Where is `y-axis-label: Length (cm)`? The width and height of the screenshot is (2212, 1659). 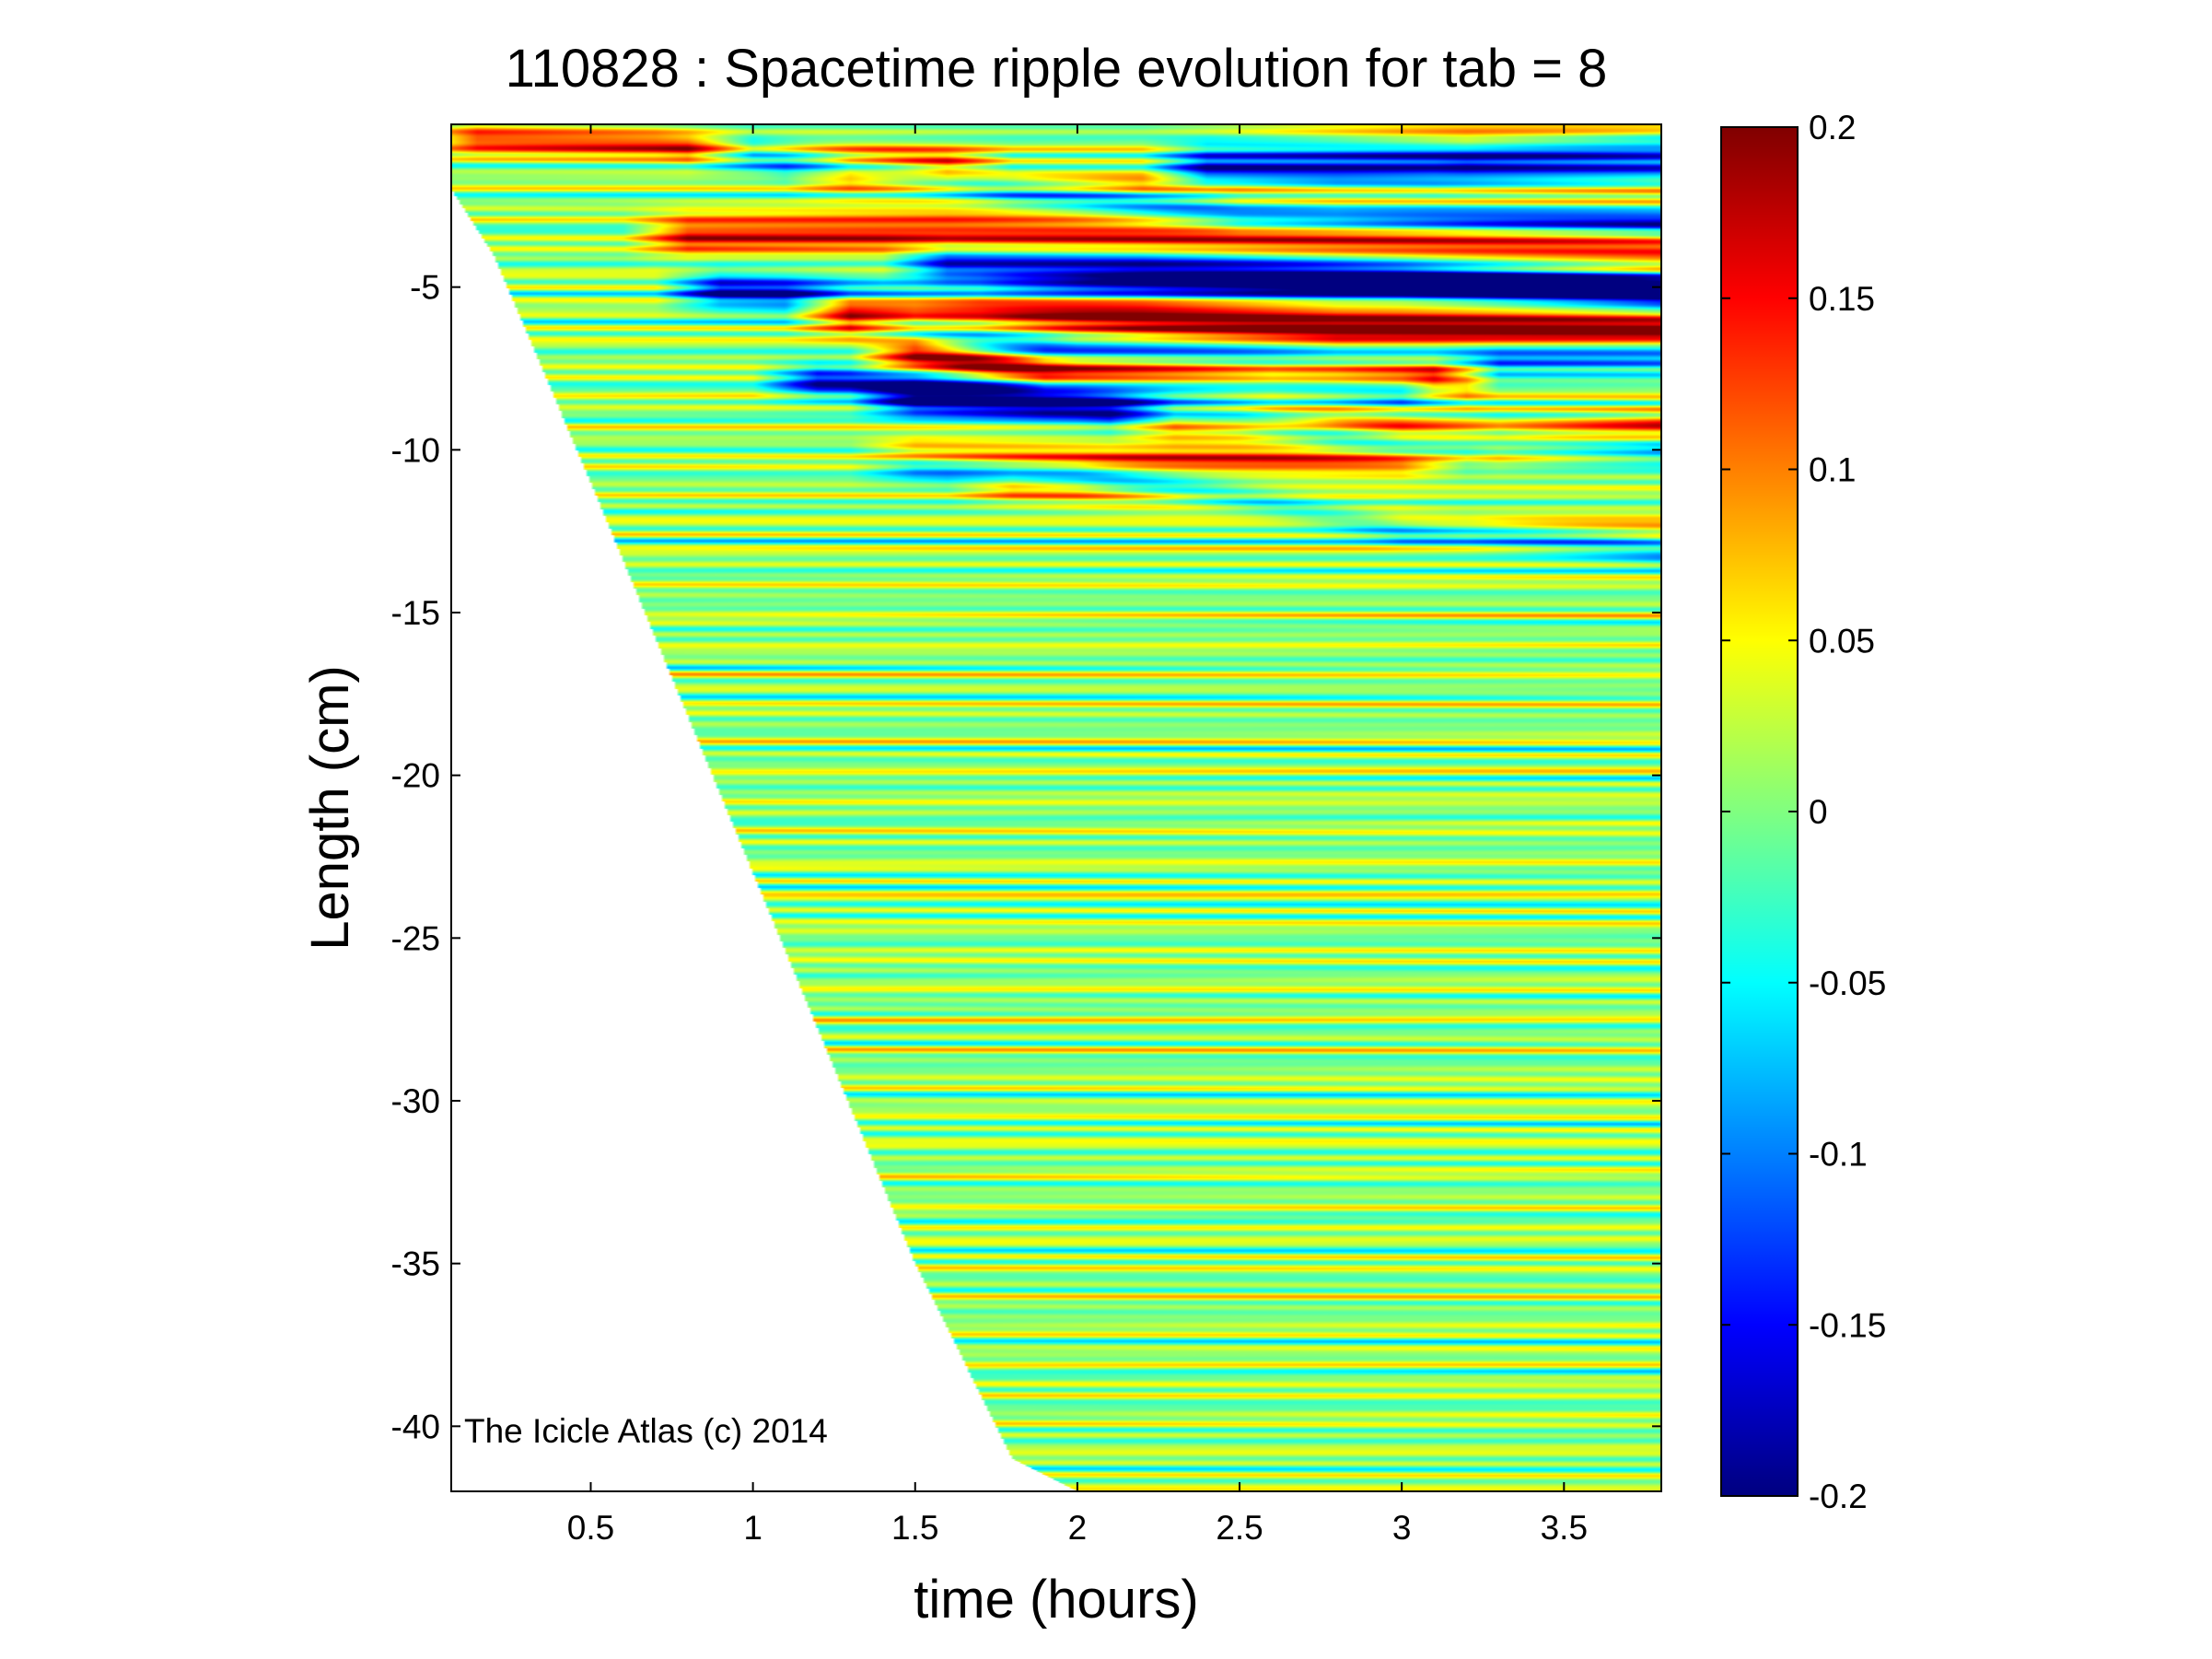
y-axis-label: Length (cm) is located at coordinates (330, 807).